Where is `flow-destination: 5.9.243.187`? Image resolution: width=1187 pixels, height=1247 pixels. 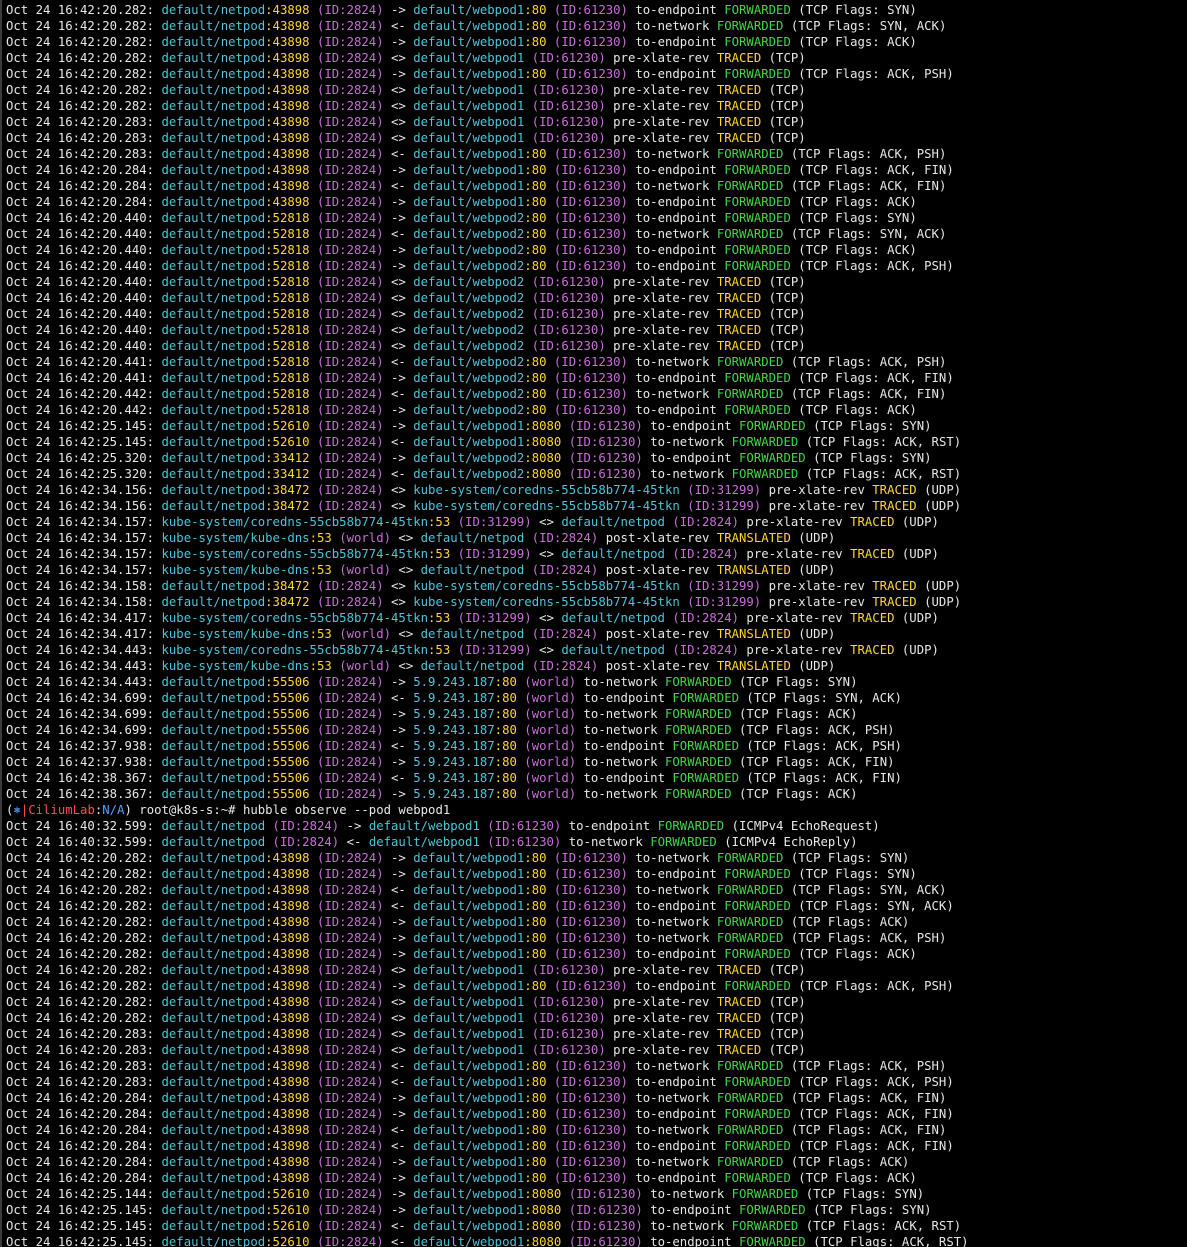 flow-destination: 5.9.243.187 is located at coordinates (454, 730).